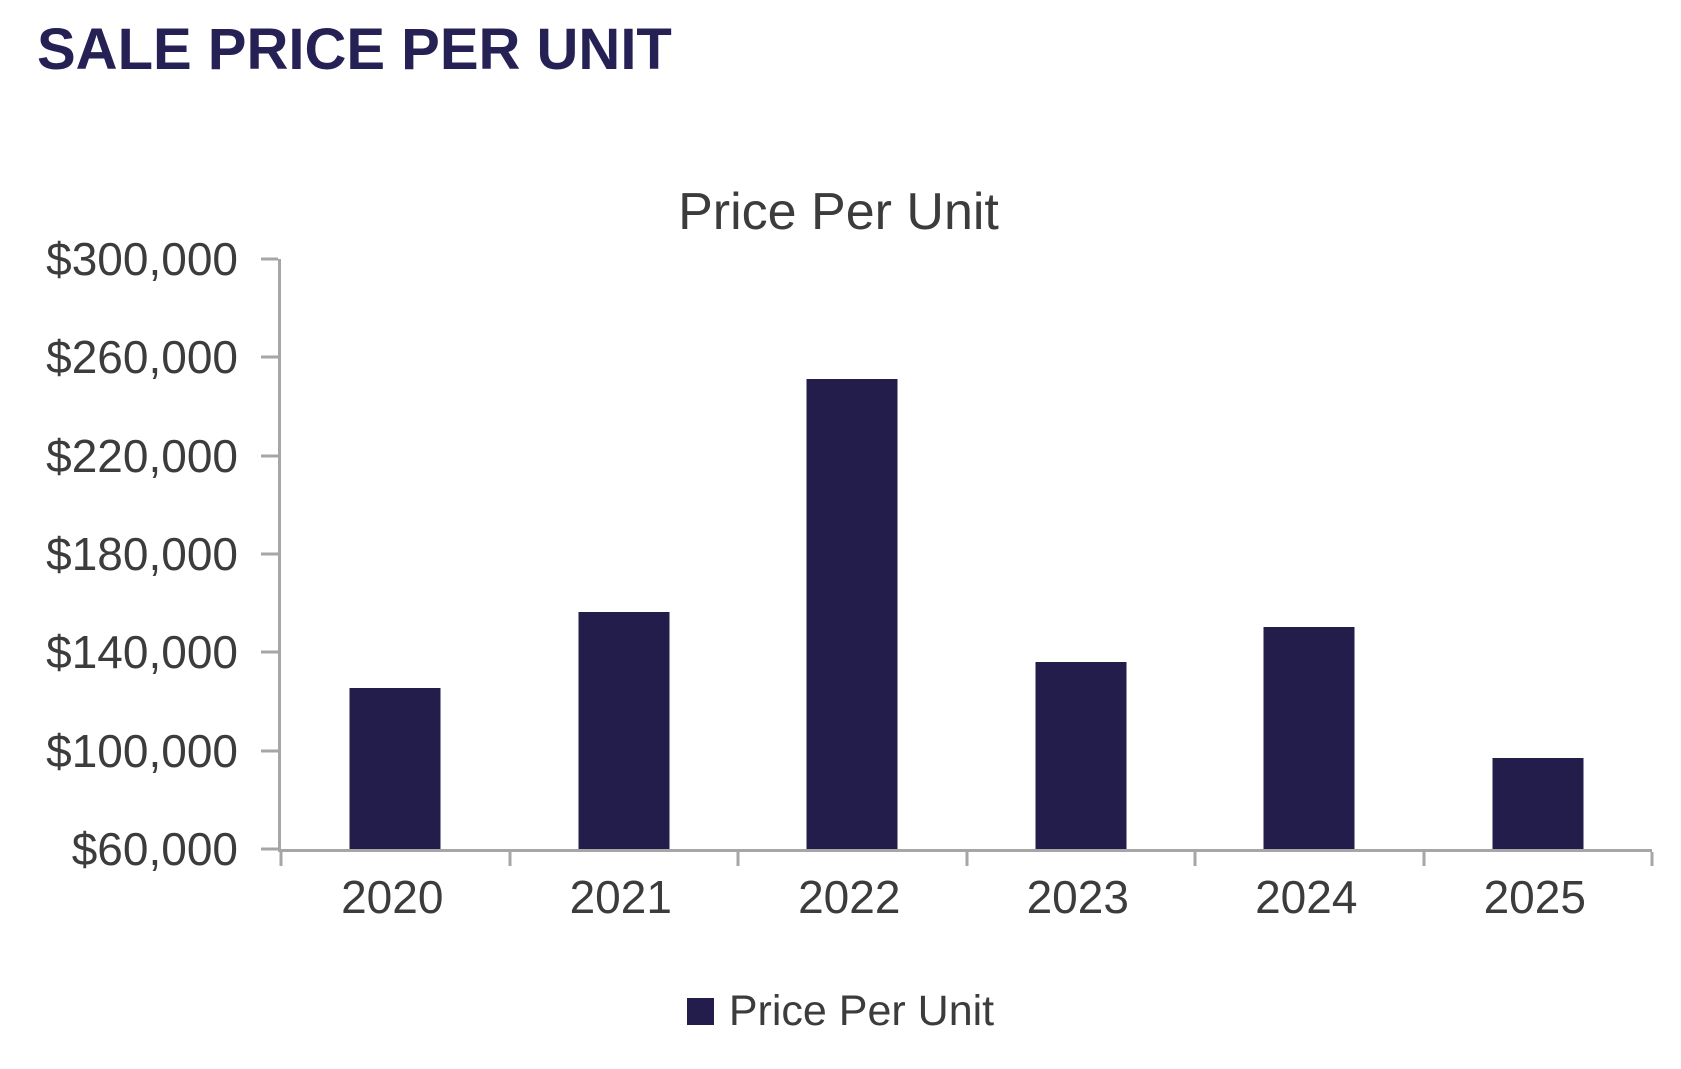 The height and width of the screenshot is (1069, 1681). I want to click on y-tick-label: $140,000, so click(142, 652).